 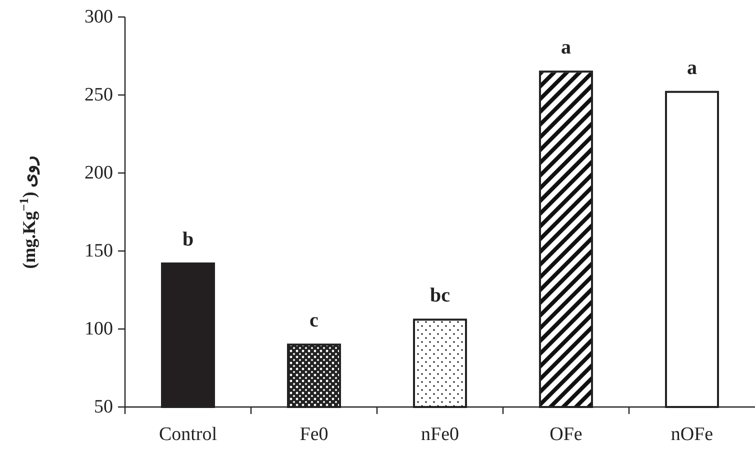 I want to click on annotation: c, so click(x=314, y=321).